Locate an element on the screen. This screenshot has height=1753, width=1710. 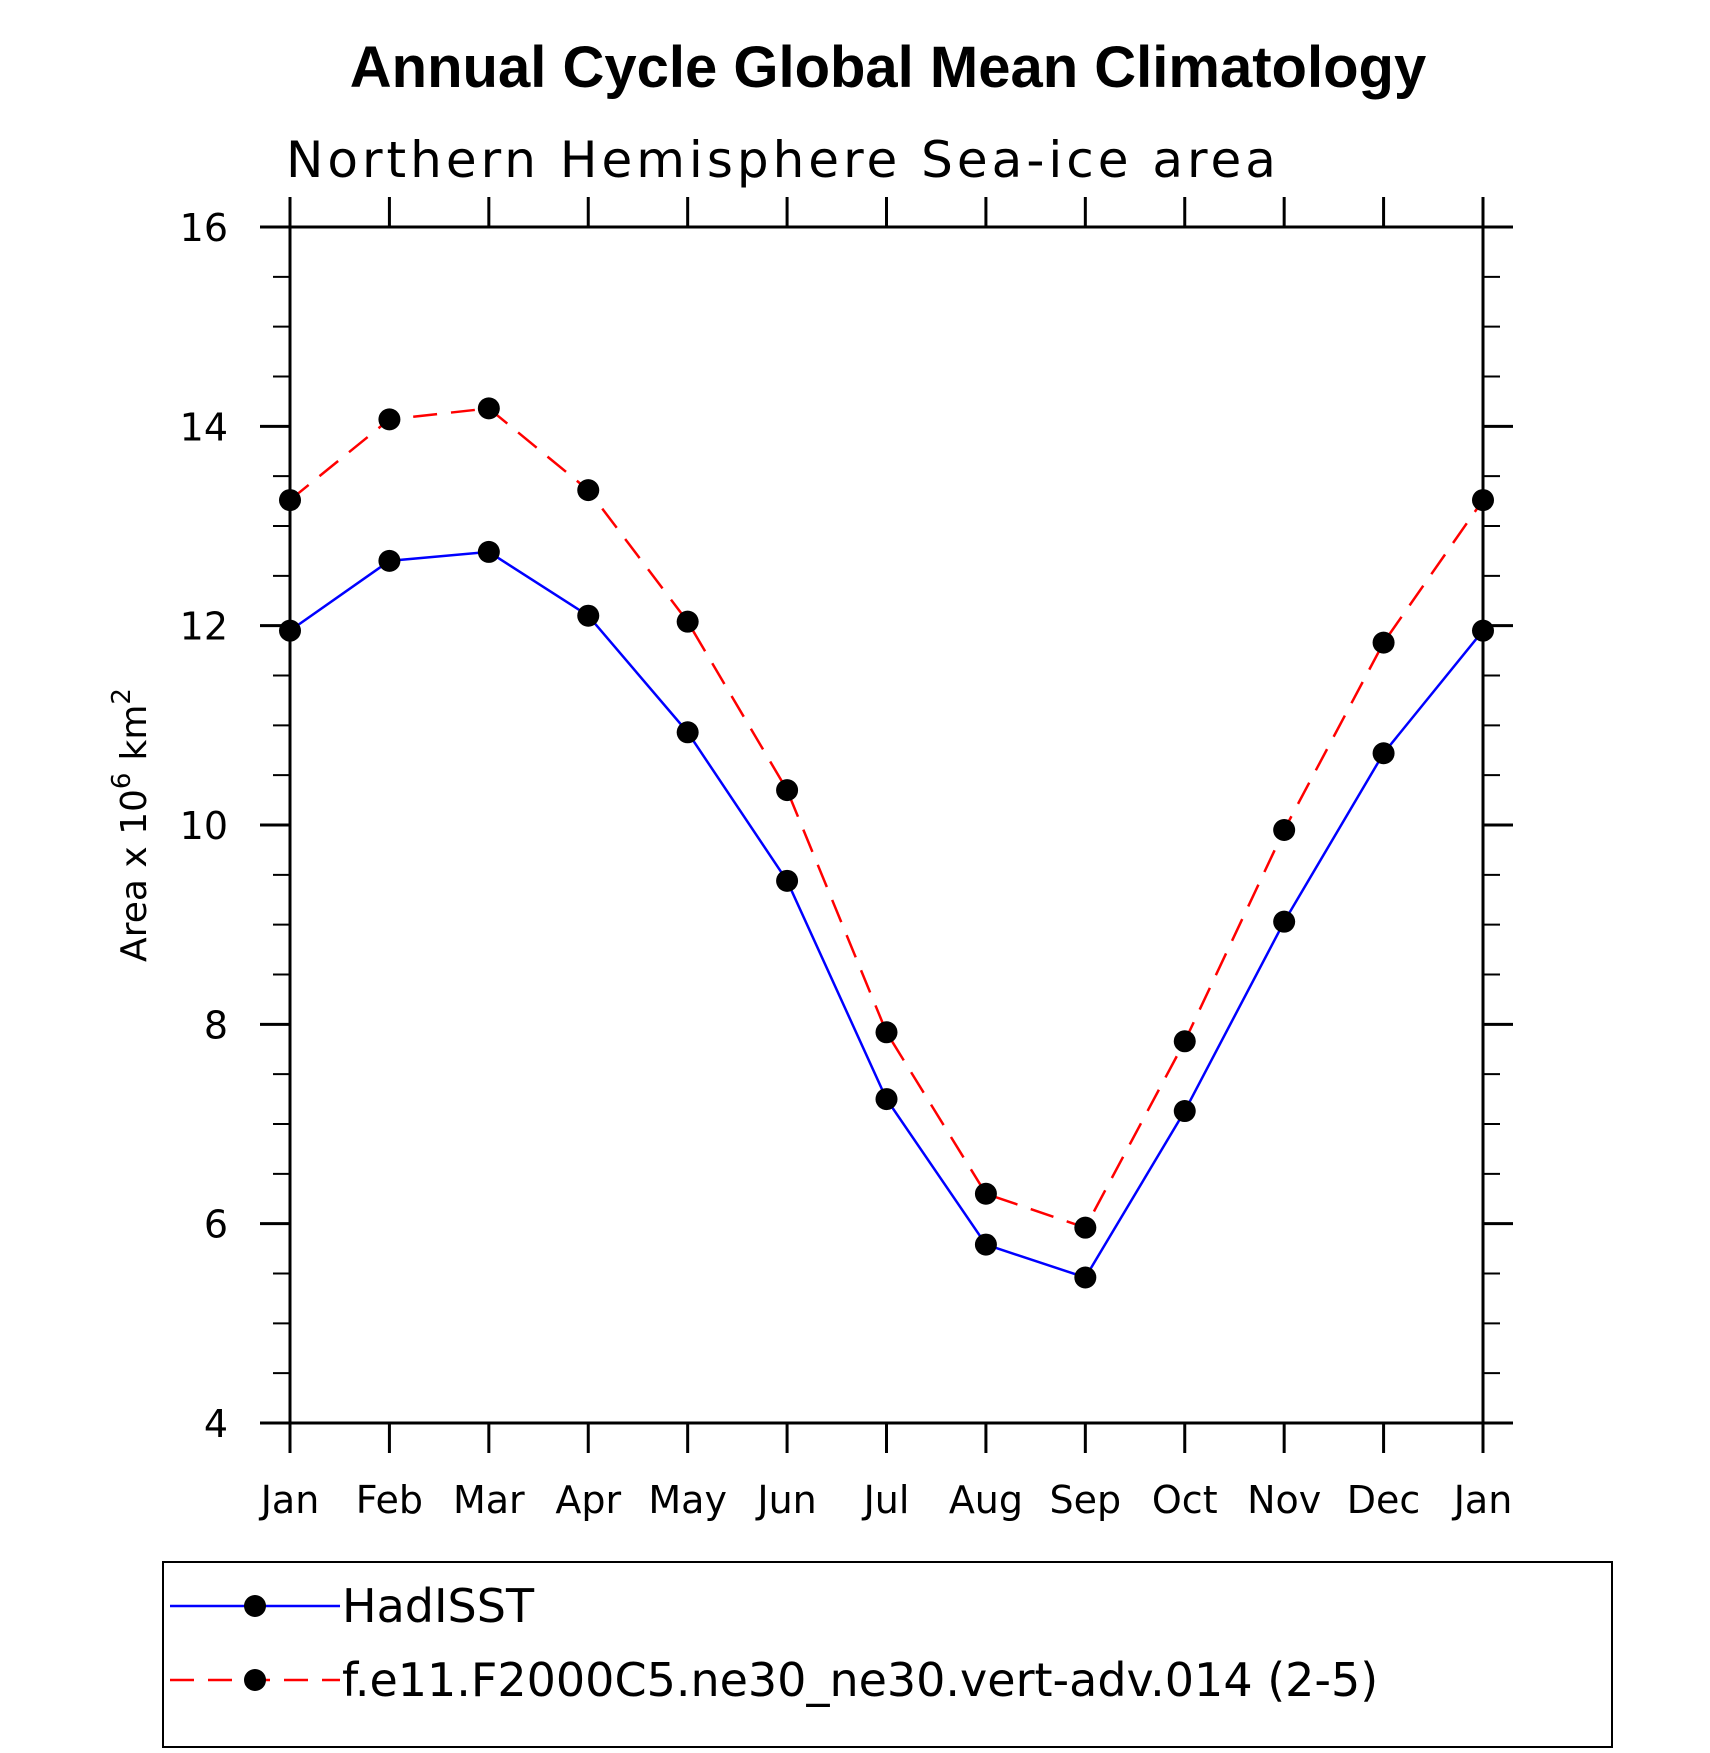
x-tick-label: Nov is located at coordinates (1284, 1500).